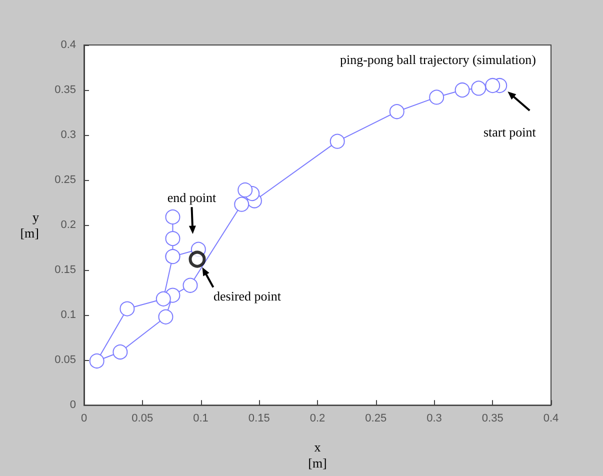 This screenshot has height=476, width=603. I want to click on y-tick-label: 0.2, so click(68, 225).